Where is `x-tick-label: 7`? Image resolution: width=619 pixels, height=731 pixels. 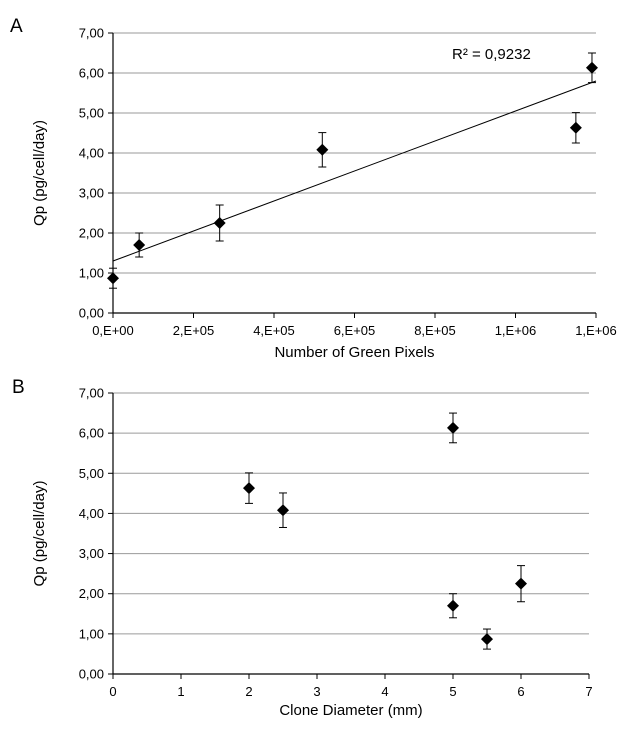
x-tick-label: 7 is located at coordinates (588, 691).